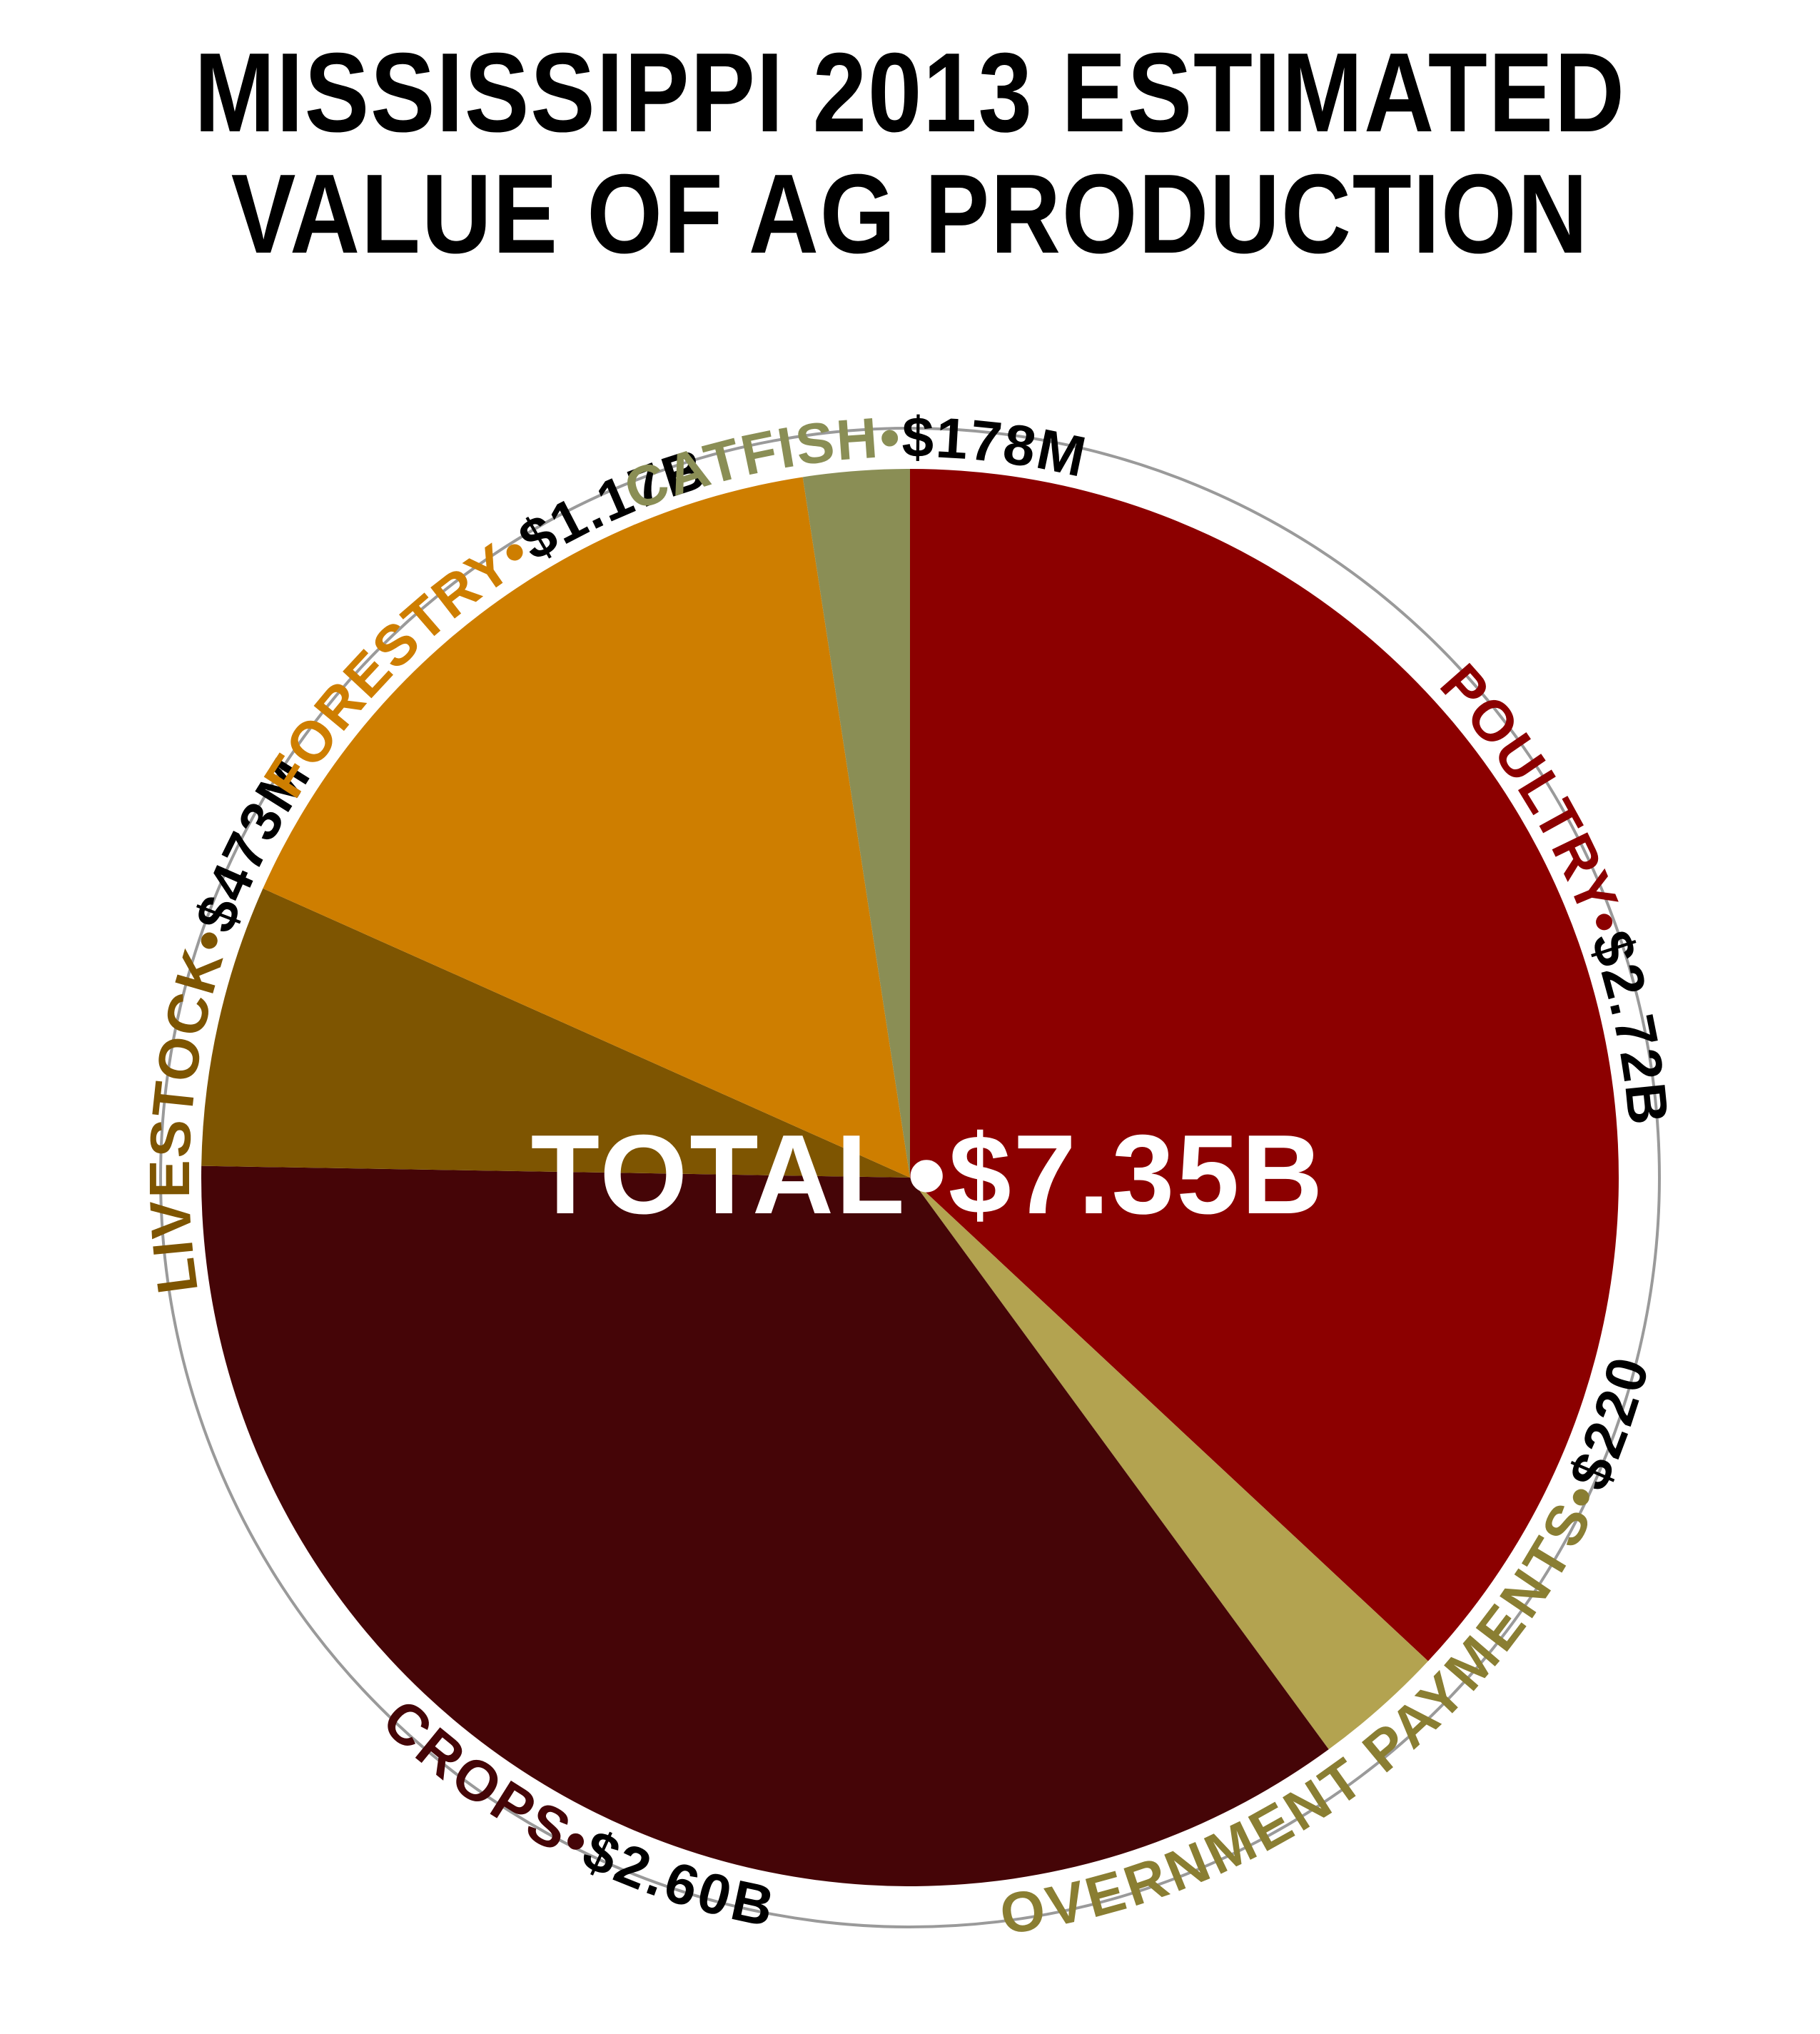 The height and width of the screenshot is (2034, 1820). What do you see at coordinates (555, 1033) in the screenshot?
I see `pie-slice-livestock` at bounding box center [555, 1033].